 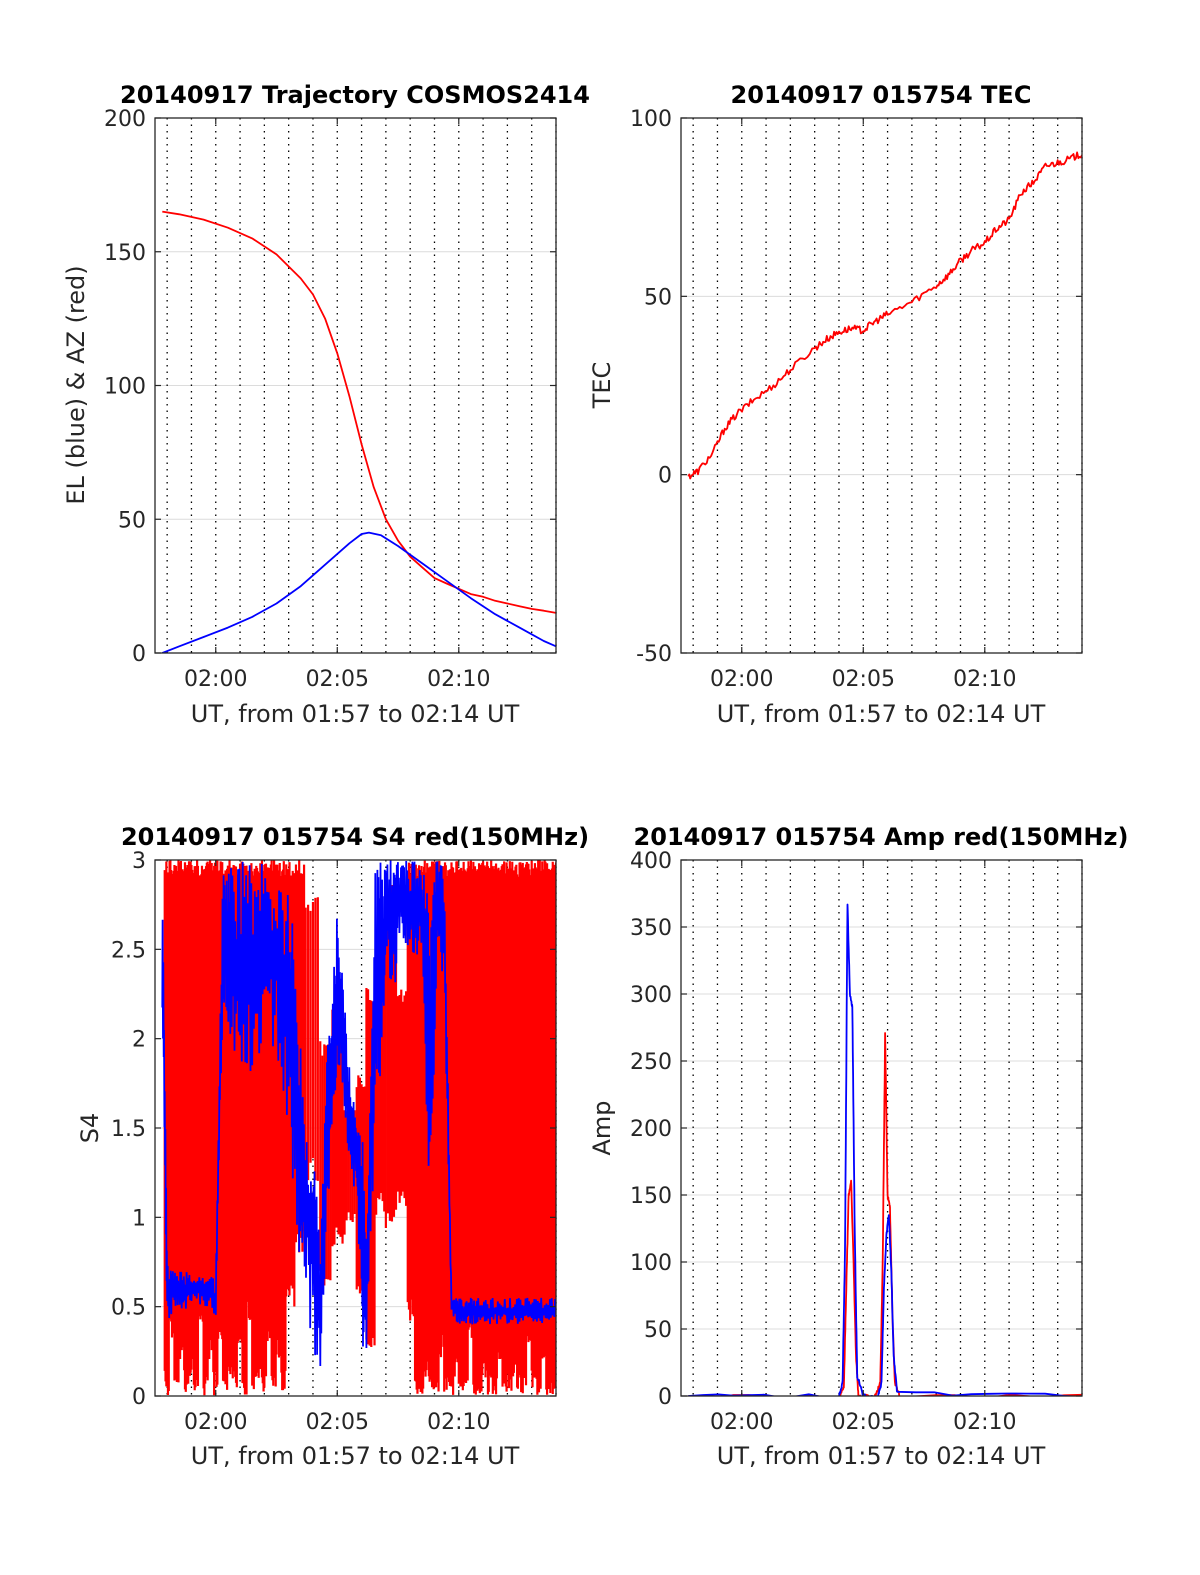 I want to click on series-s4-blue-line, so click(x=358, y=1113).